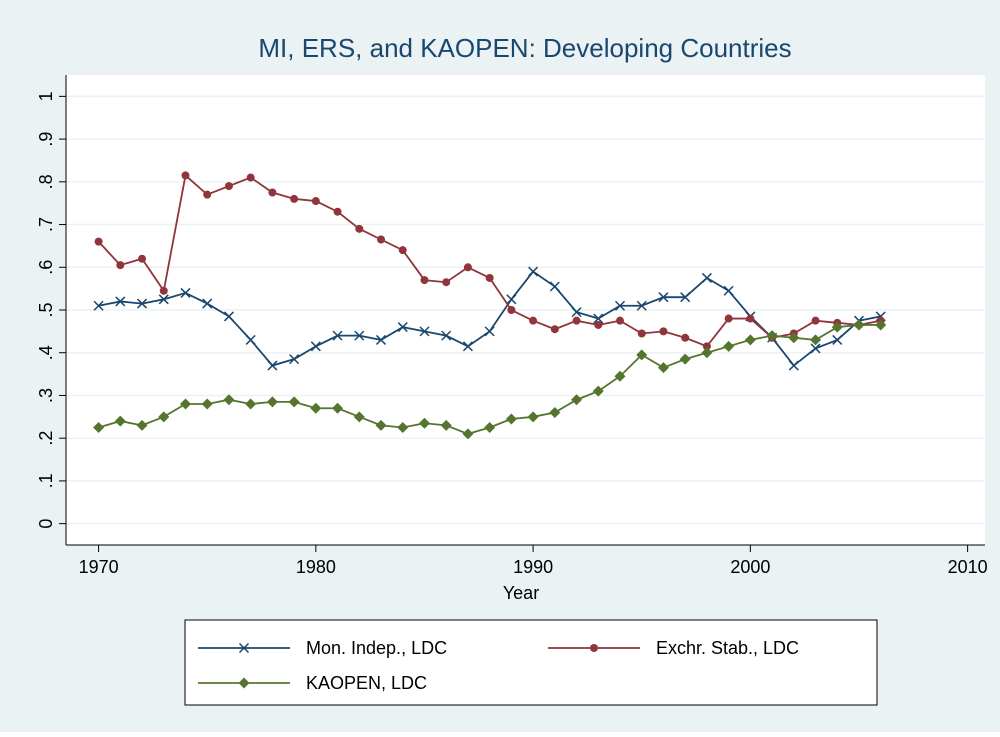  What do you see at coordinates (46, 267) in the screenshot?
I see `y-tick-label: .6` at bounding box center [46, 267].